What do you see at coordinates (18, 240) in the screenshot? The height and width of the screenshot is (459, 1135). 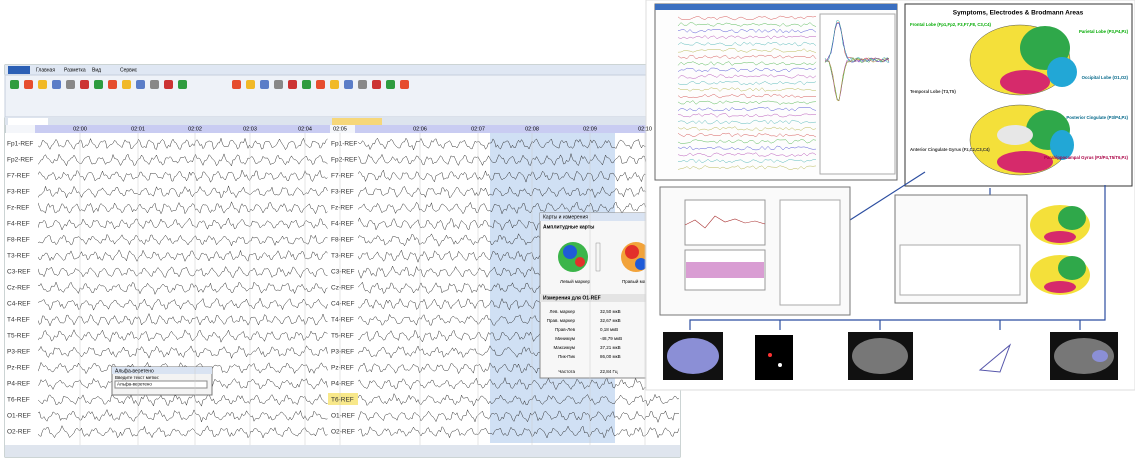 I see `channel-label: F8-REF` at bounding box center [18, 240].